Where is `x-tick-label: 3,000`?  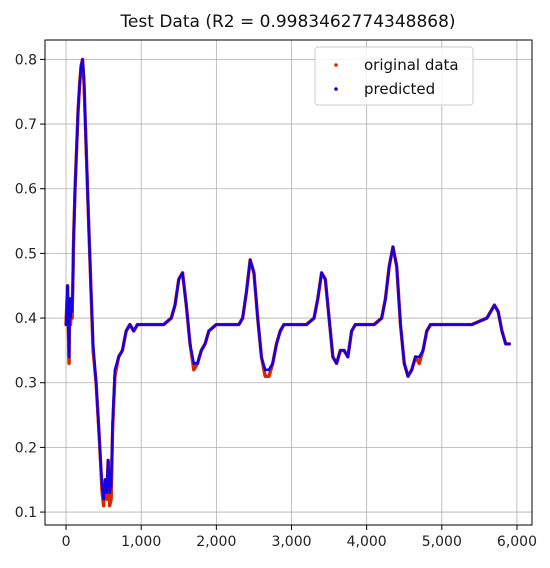
x-tick-label: 3,000 is located at coordinates (291, 542).